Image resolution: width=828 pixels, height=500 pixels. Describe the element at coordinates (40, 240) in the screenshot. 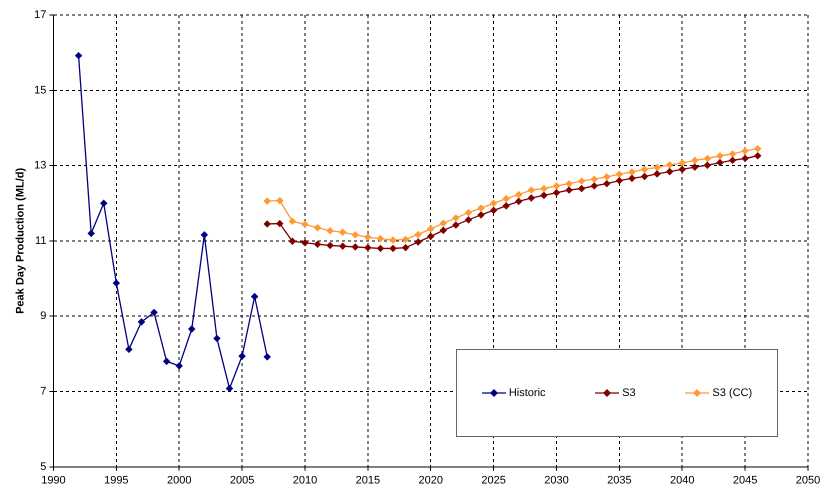

I see `y-tick-label: 11` at that location.